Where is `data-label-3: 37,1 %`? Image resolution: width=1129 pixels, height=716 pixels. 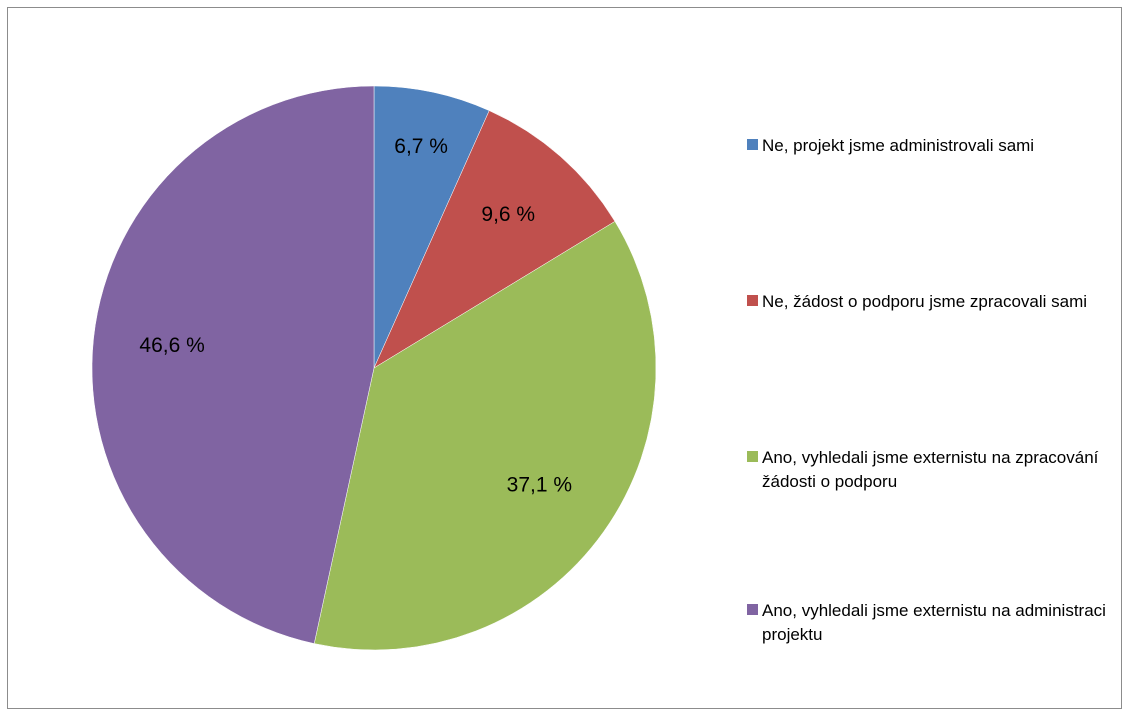 data-label-3: 37,1 % is located at coordinates (539, 484).